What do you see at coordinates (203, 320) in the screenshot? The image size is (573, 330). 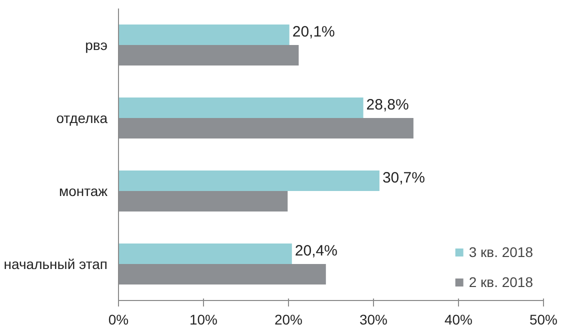 I see `x-tick-label: 10%` at bounding box center [203, 320].